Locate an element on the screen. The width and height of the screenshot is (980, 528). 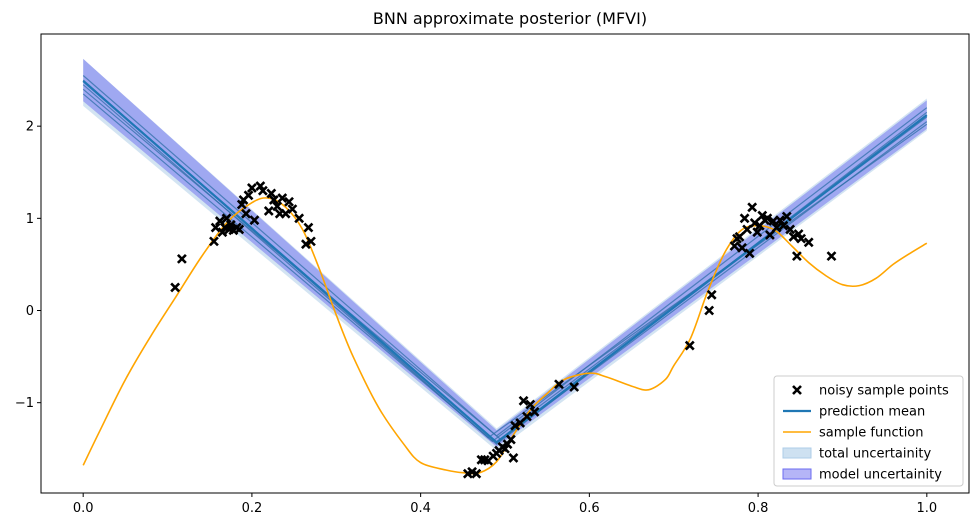
y-tick-label: −1 is located at coordinates (24, 403).